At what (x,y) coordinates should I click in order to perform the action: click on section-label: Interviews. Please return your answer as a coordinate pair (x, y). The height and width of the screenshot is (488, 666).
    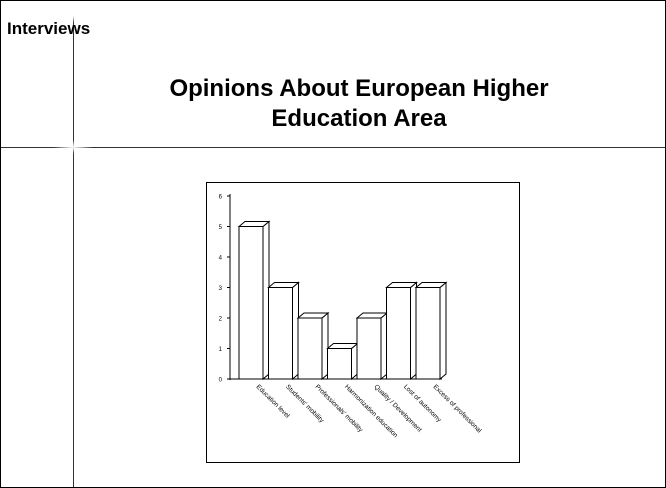
    Looking at the image, I should click on (49, 28).